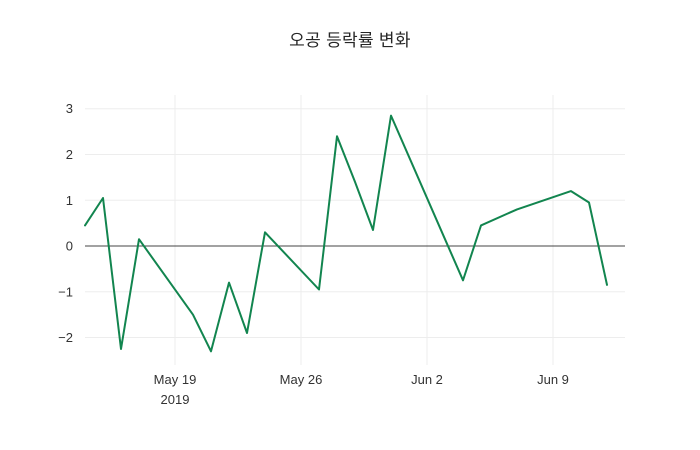  What do you see at coordinates (65, 337) in the screenshot?
I see `y-tick-label: −2` at bounding box center [65, 337].